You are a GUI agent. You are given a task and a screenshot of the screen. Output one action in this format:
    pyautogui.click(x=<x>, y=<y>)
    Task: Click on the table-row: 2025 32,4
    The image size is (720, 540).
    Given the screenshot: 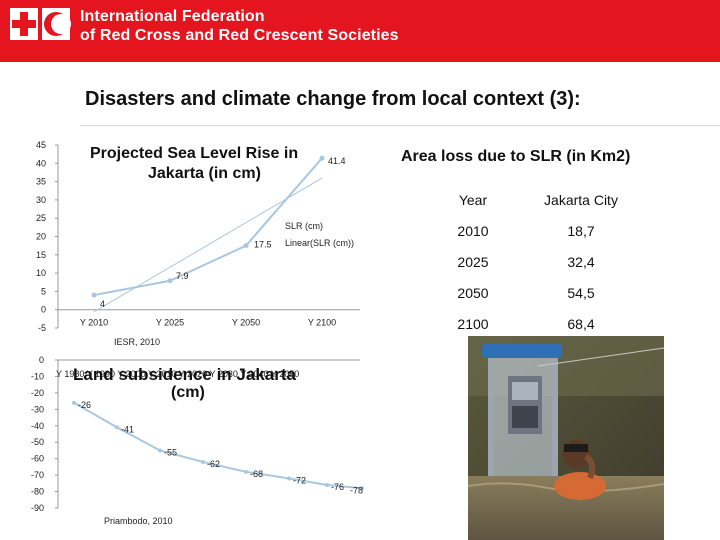 What is the action you would take?
    pyautogui.click(x=538, y=261)
    